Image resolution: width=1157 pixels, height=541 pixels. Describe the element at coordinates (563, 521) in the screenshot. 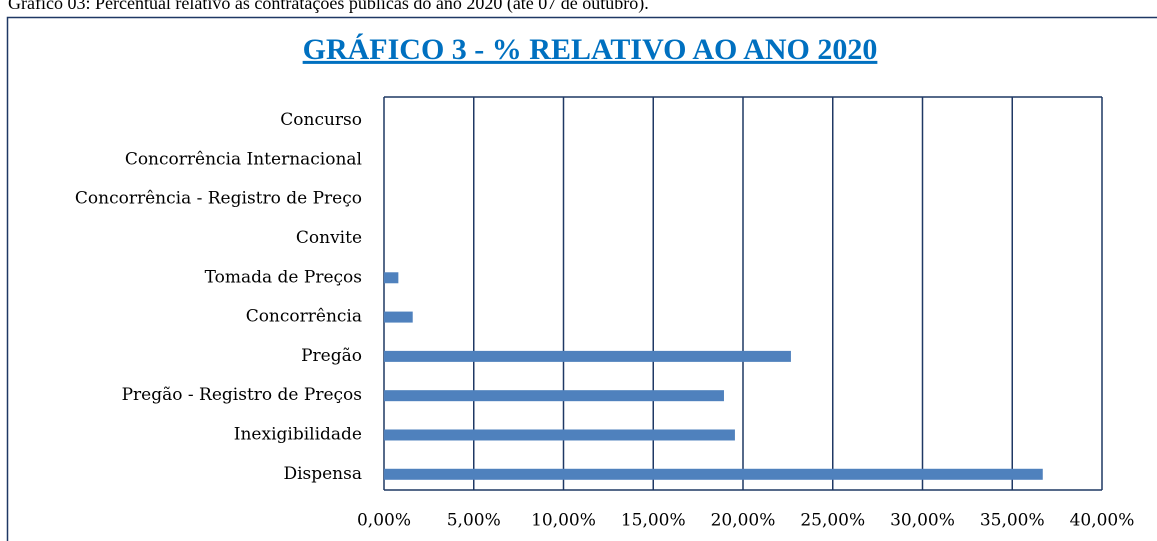

I see `x-tick-label: 10,00%` at that location.